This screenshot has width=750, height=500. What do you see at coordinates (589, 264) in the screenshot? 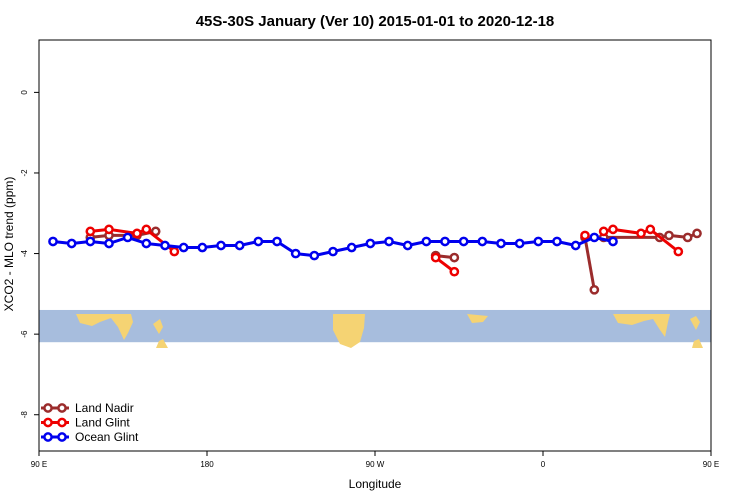
I see `series-line` at bounding box center [589, 264].